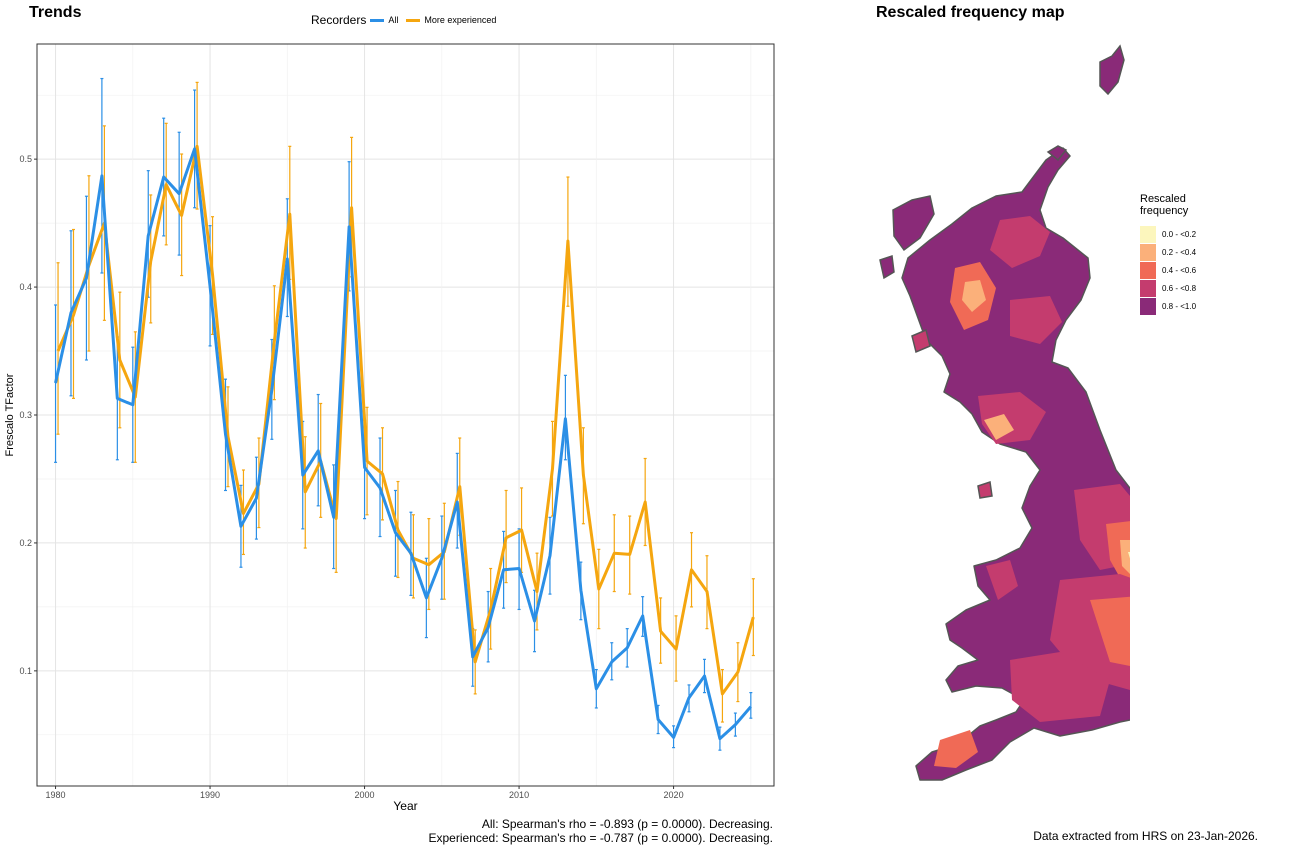 The width and height of the screenshot is (1300, 850). Describe the element at coordinates (339, 20) in the screenshot. I see `recorders-legend-title: Recorders` at that location.